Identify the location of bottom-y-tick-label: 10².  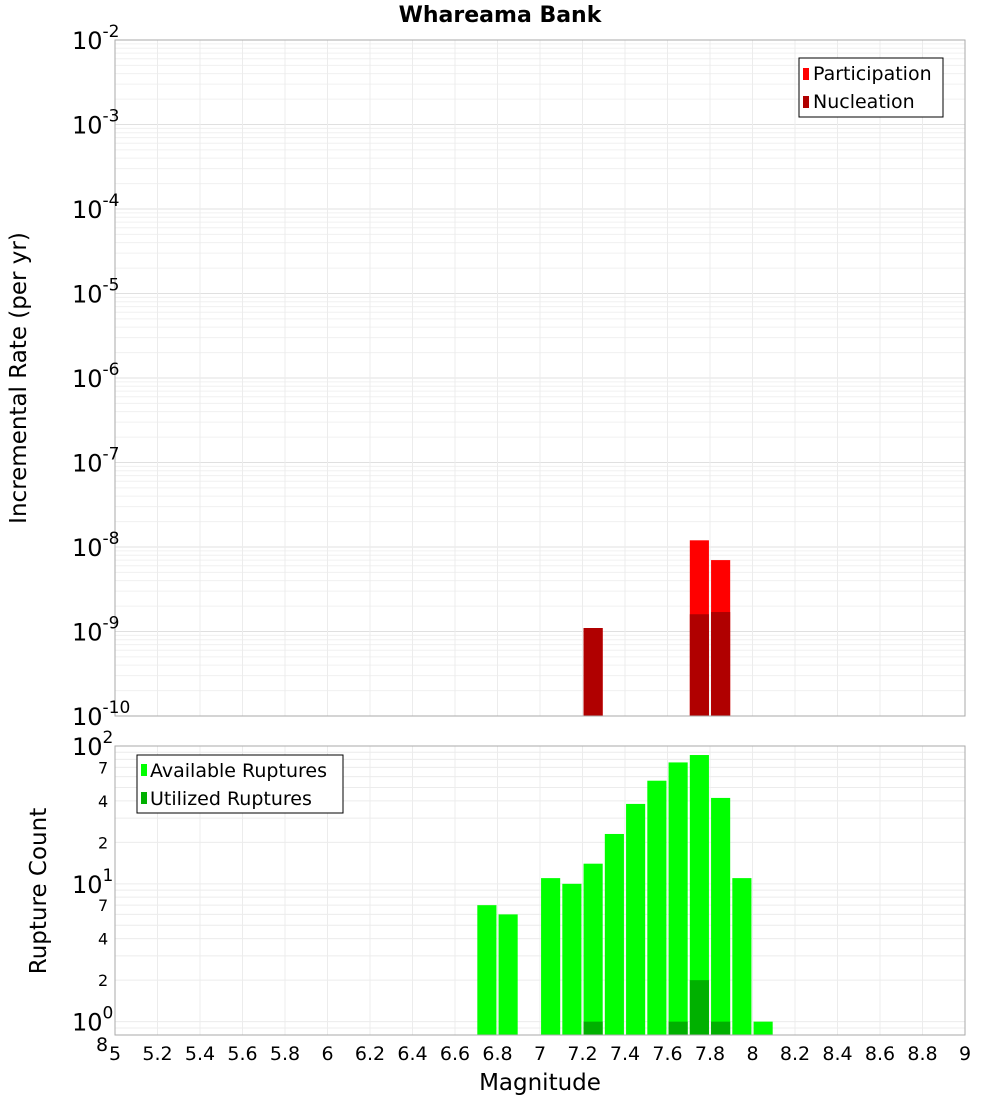
(92, 744).